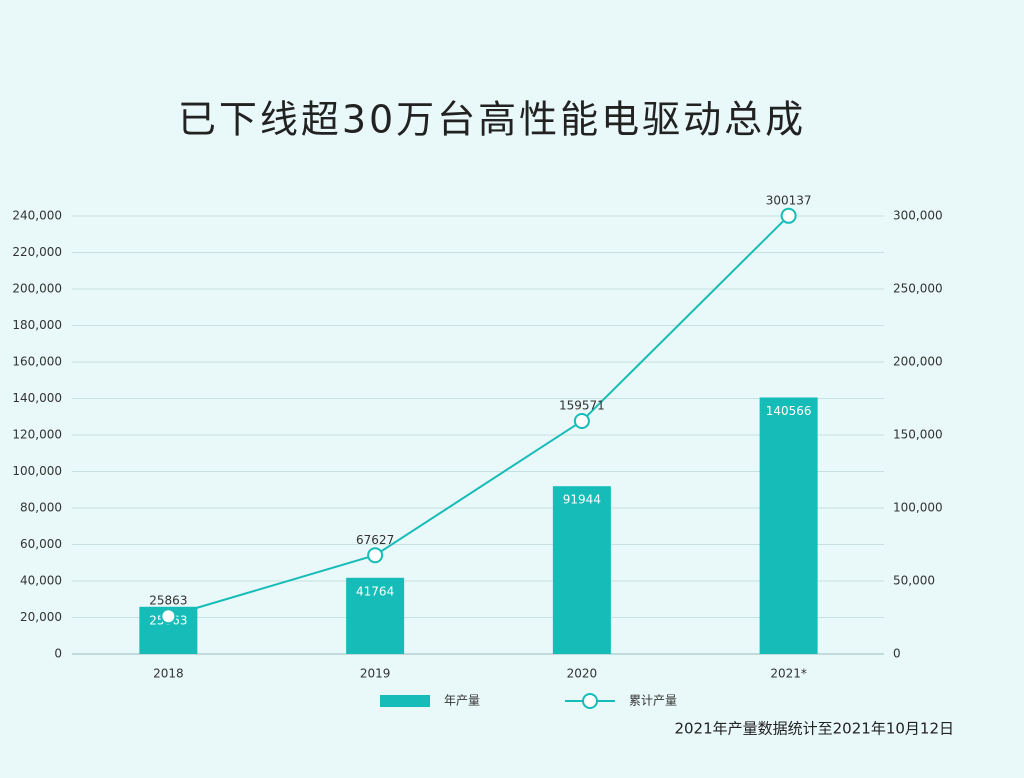 The width and height of the screenshot is (1024, 778). I want to click on legend-label: 累计产量, so click(653, 701).